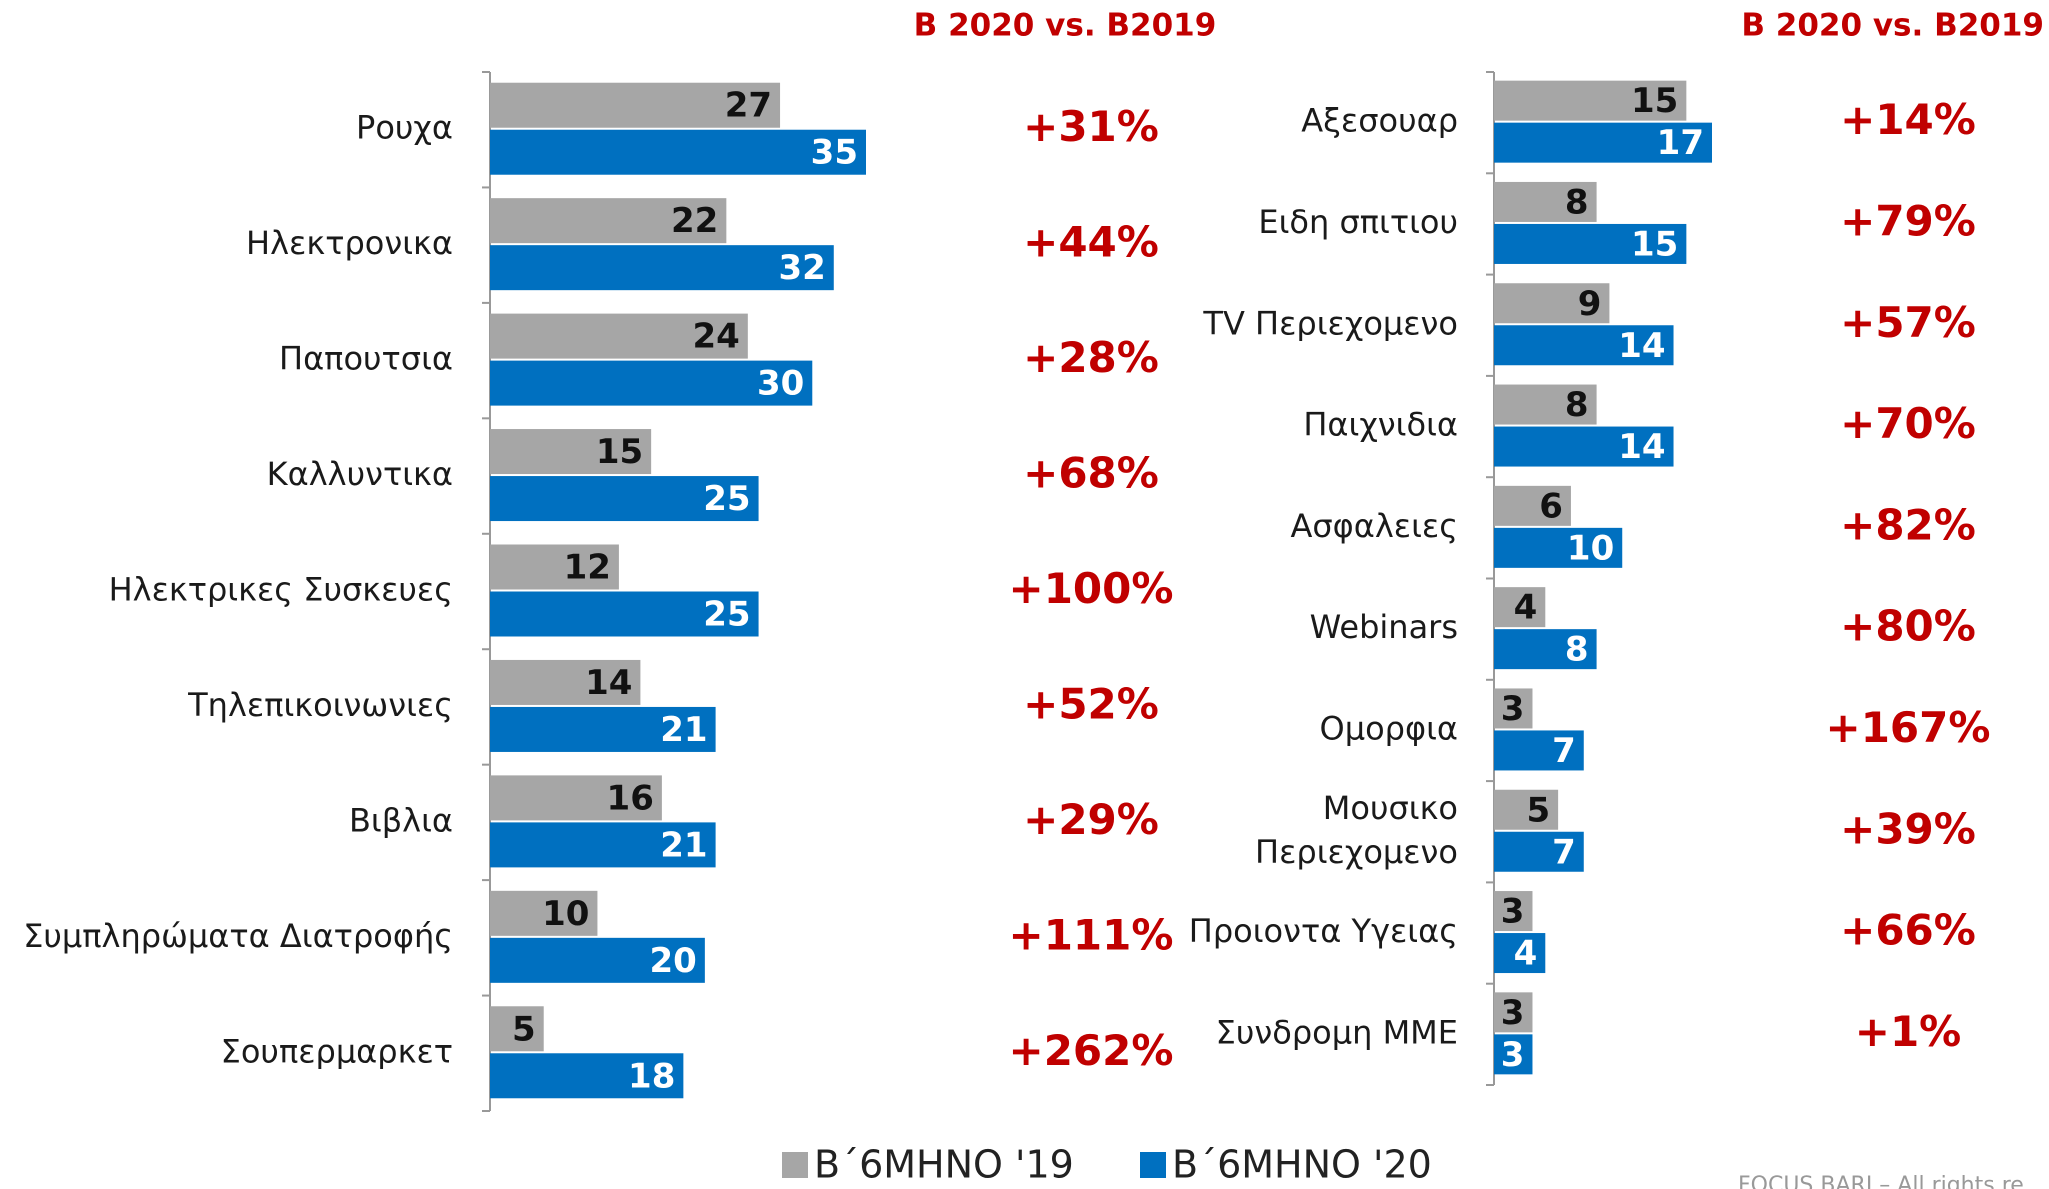 The image size is (2049, 1189). What do you see at coordinates (1091, 357) in the screenshot?
I see `change-label: +28%` at bounding box center [1091, 357].